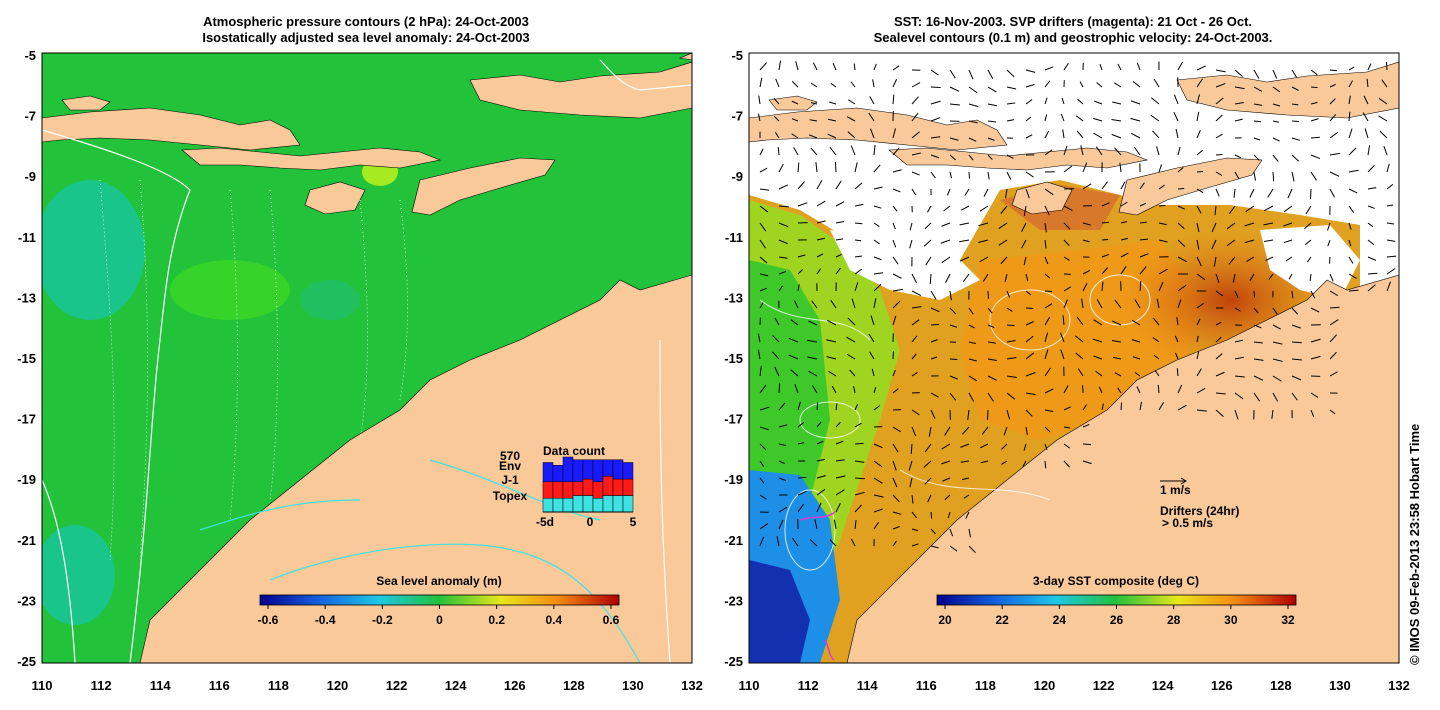 This screenshot has width=1440, height=710. Describe the element at coordinates (161, 685) in the screenshot. I see `left-lon-tick: 114` at that location.